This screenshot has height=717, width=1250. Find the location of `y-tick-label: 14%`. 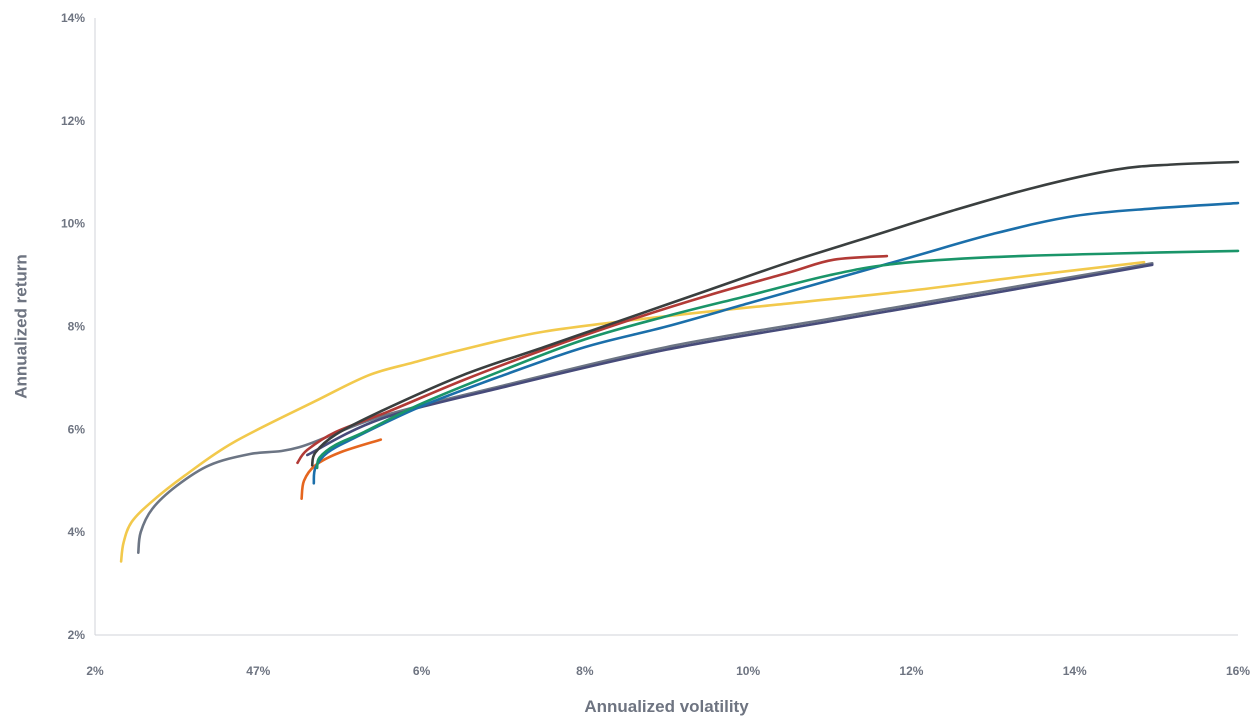

y-tick-label: 14% is located at coordinates (73, 18).